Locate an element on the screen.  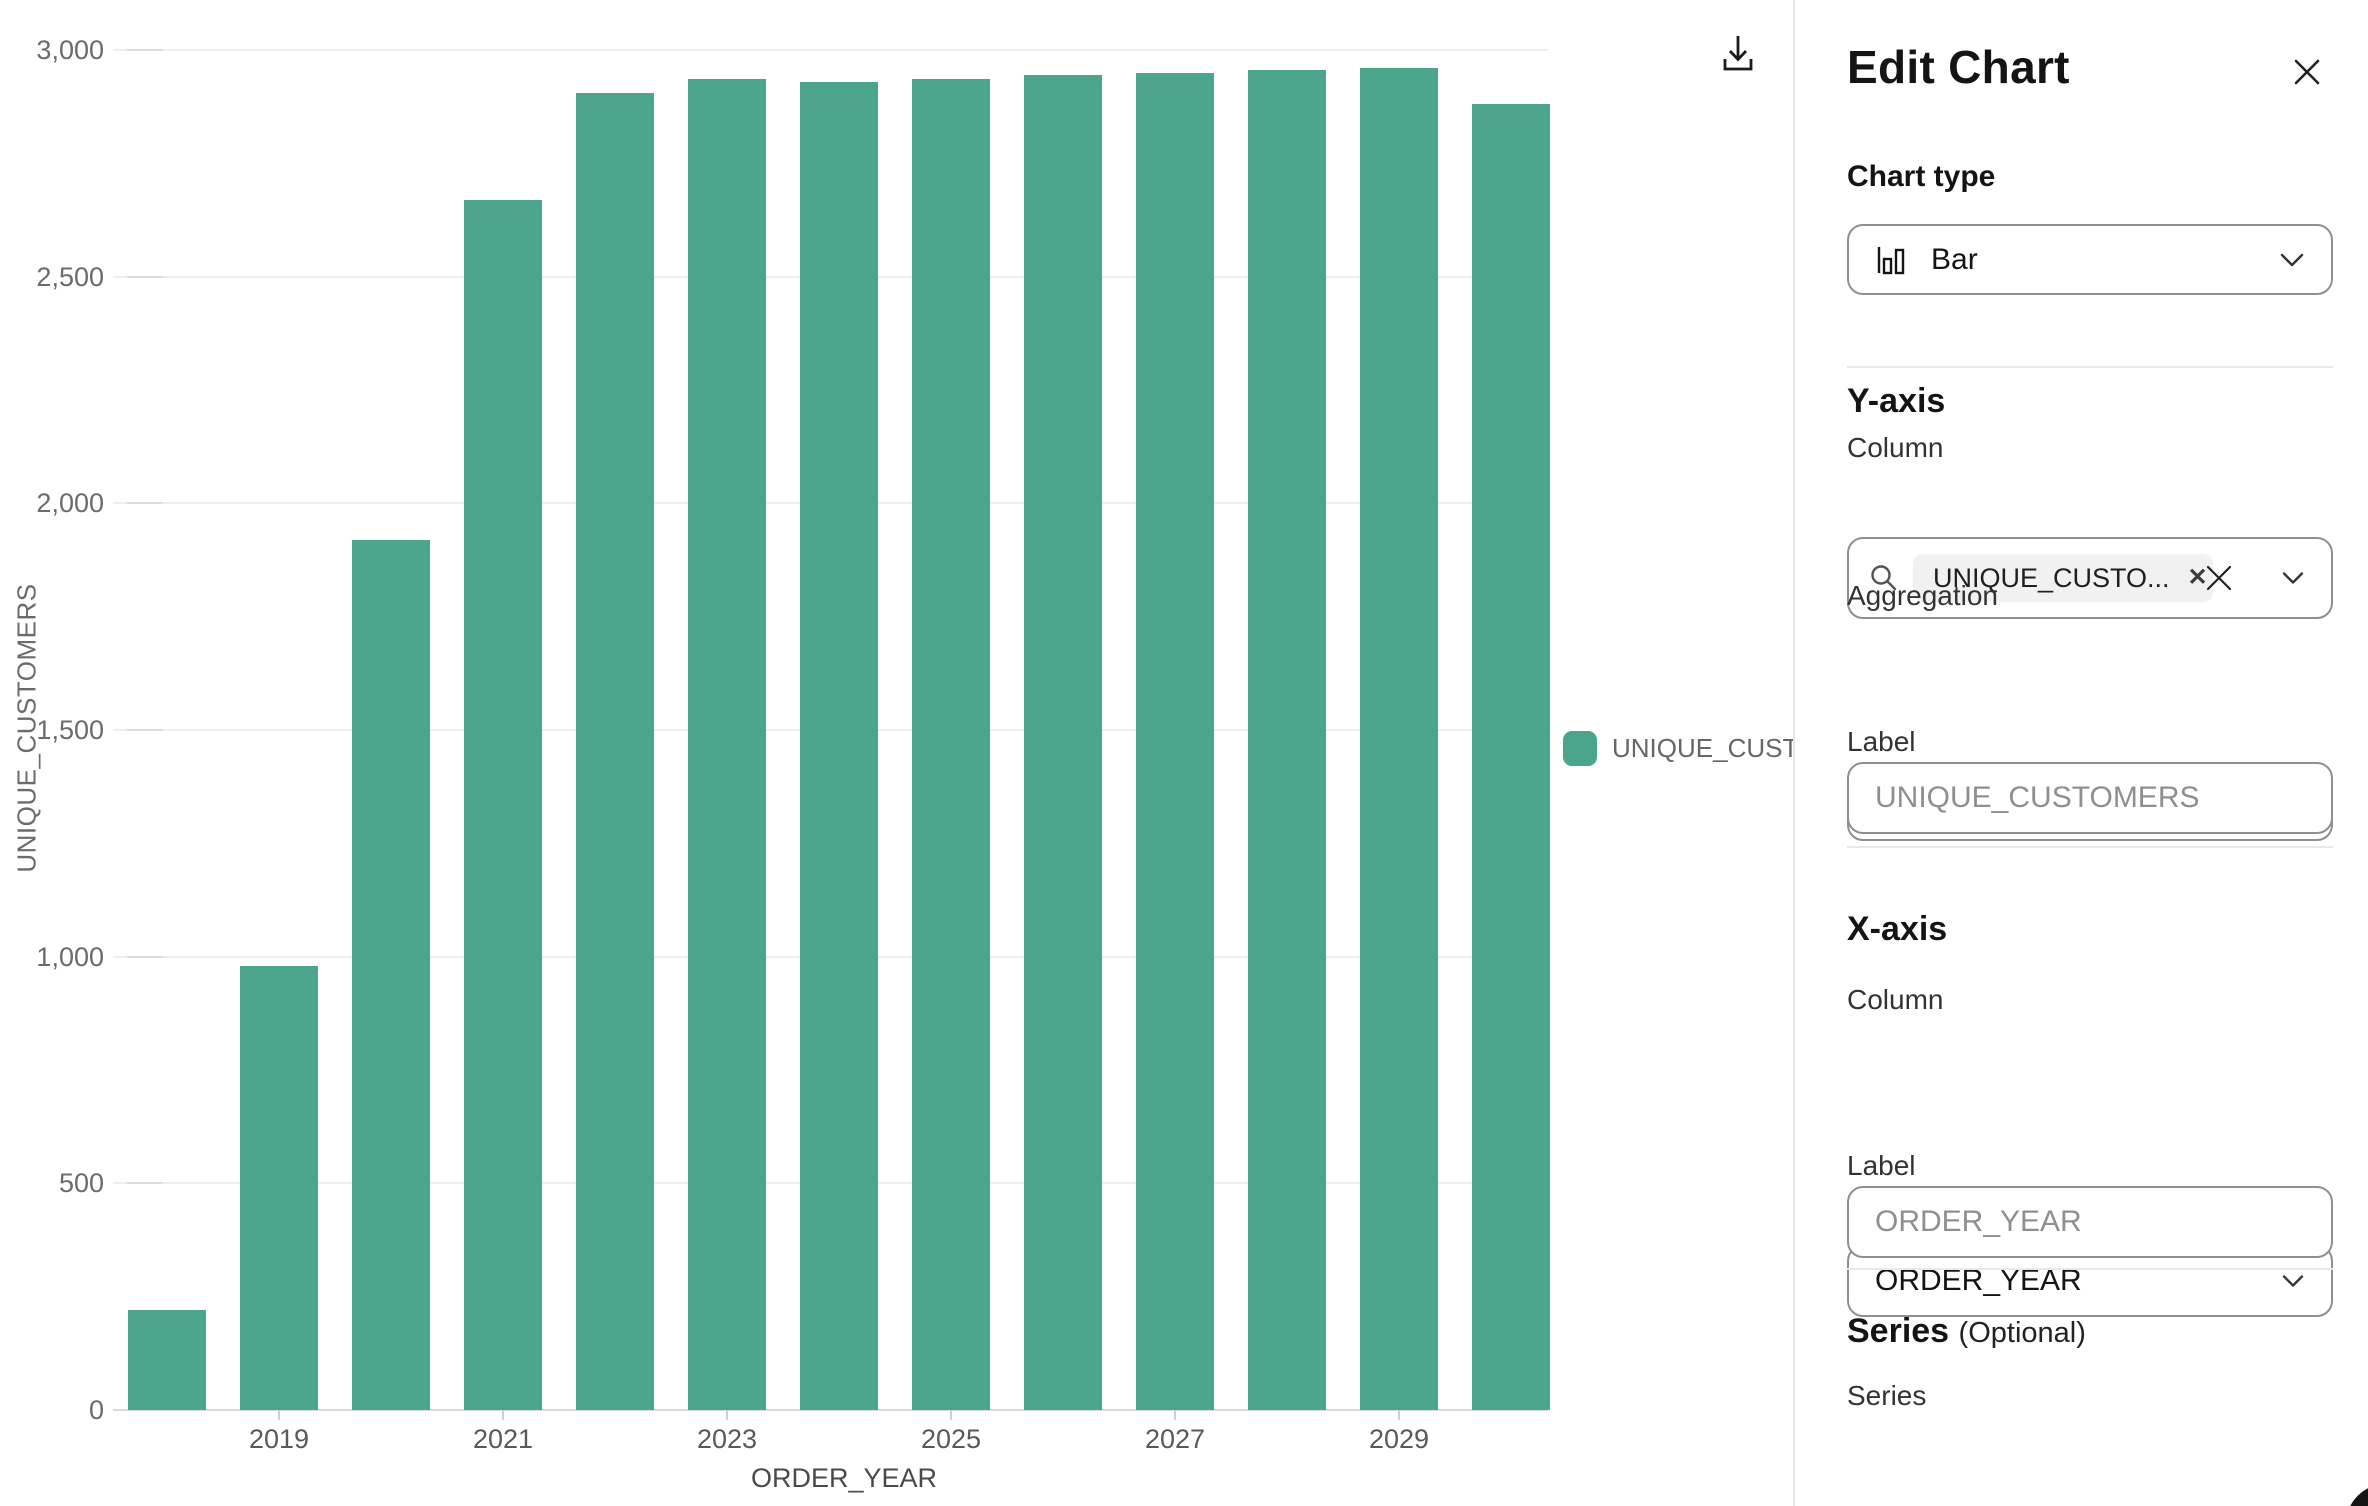
x-axis-heading: X-axis is located at coordinates (1897, 929).